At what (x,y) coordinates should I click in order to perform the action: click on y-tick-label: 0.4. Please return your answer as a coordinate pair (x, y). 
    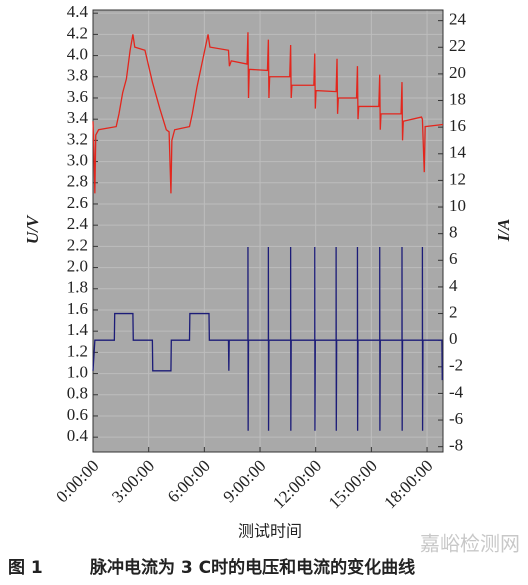
    Looking at the image, I should click on (78, 435).